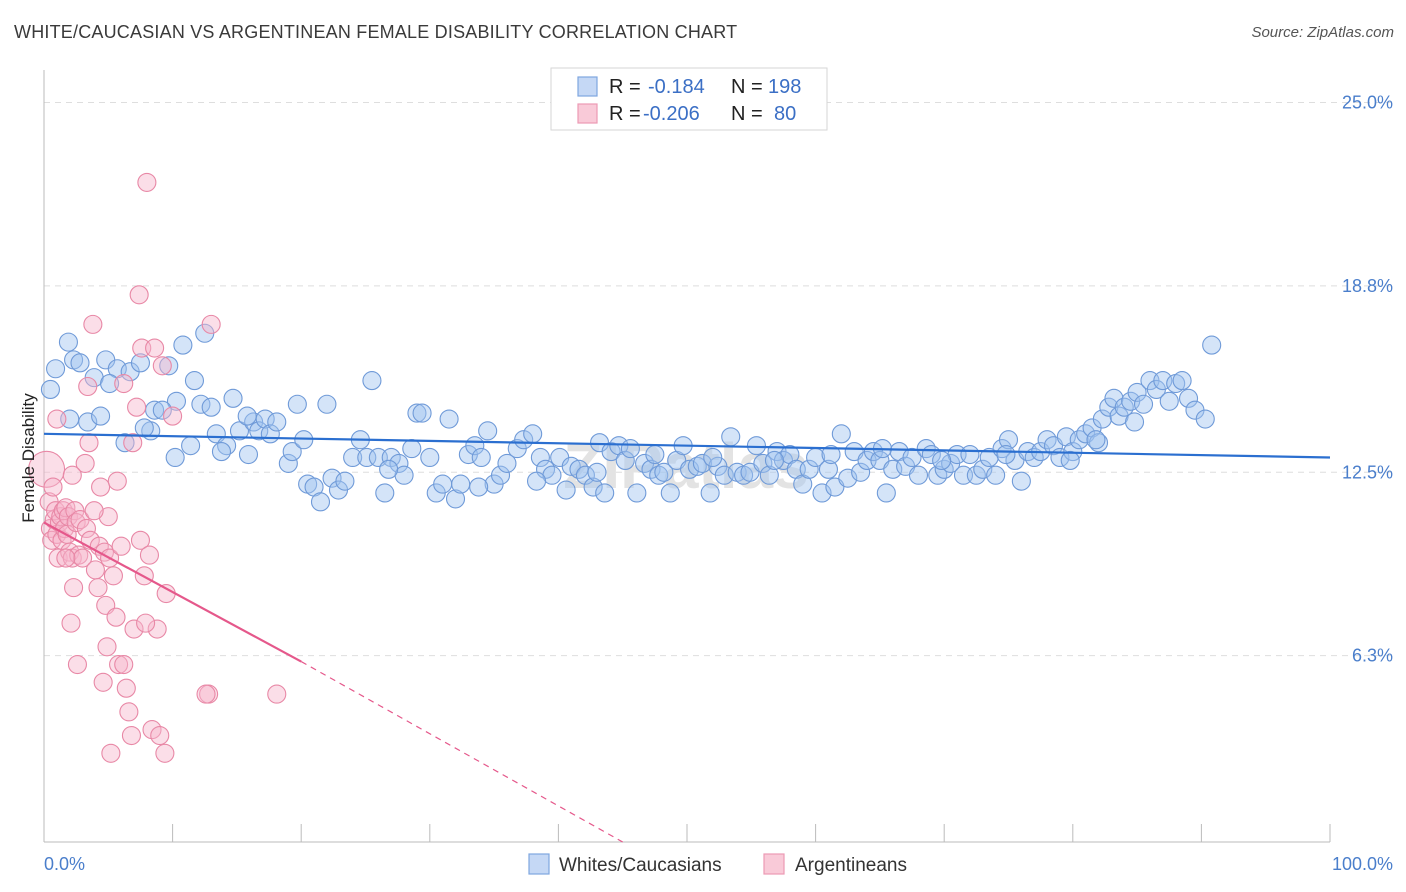 The image size is (1406, 892). Describe the element at coordinates (676, 87) in the screenshot. I see `legend-r-value-whites: -0.184` at that location.